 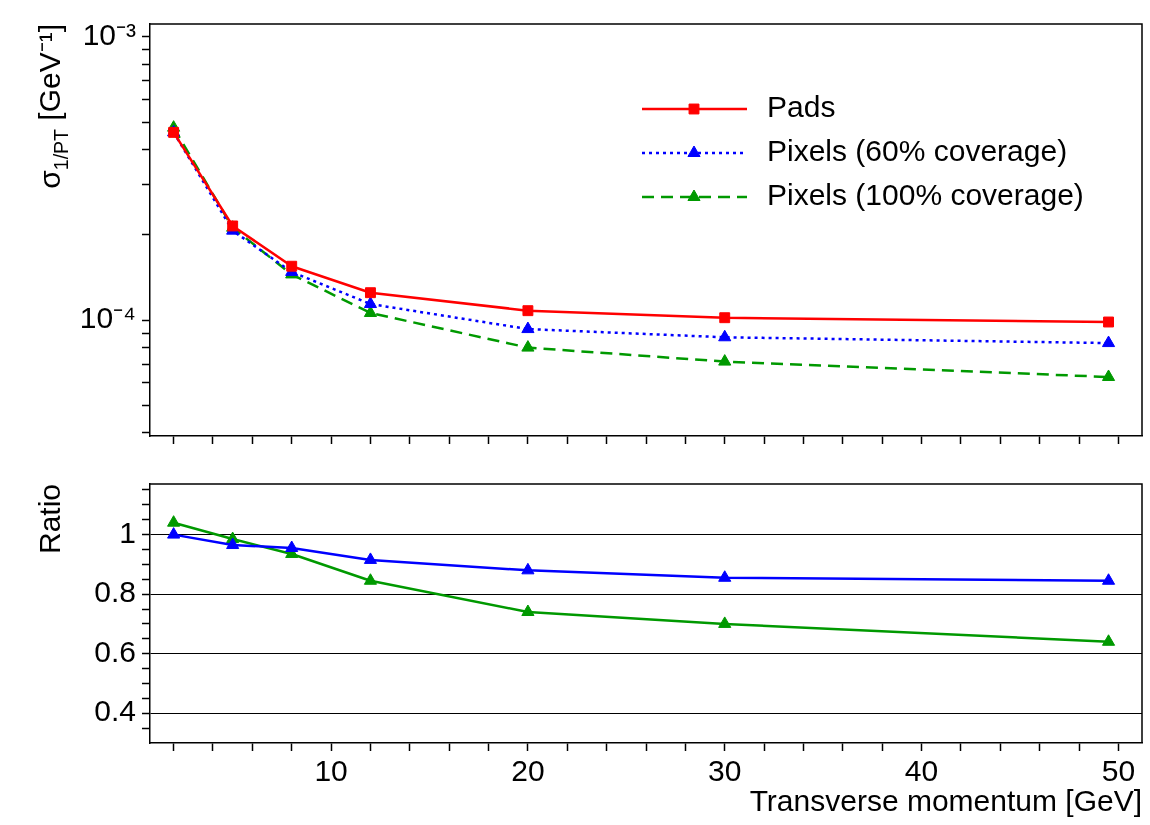 I want to click on legend-label: Pads, so click(x=801, y=107).